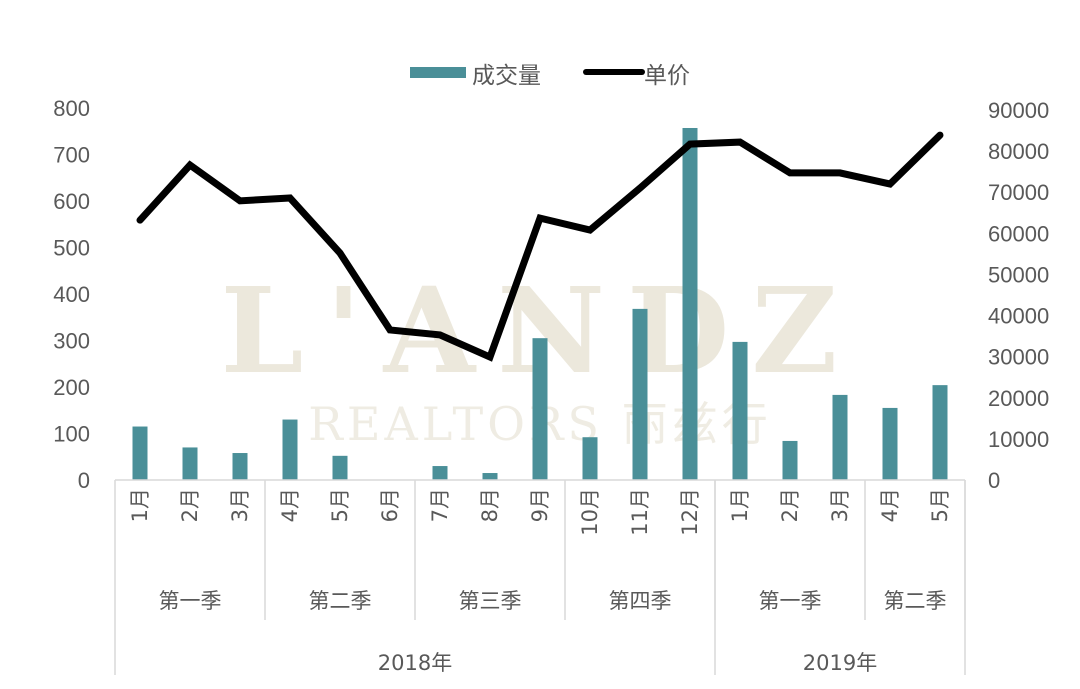 This screenshot has width=1080, height=689. I want to click on right-axis-tick: 10000, so click(1018, 439).